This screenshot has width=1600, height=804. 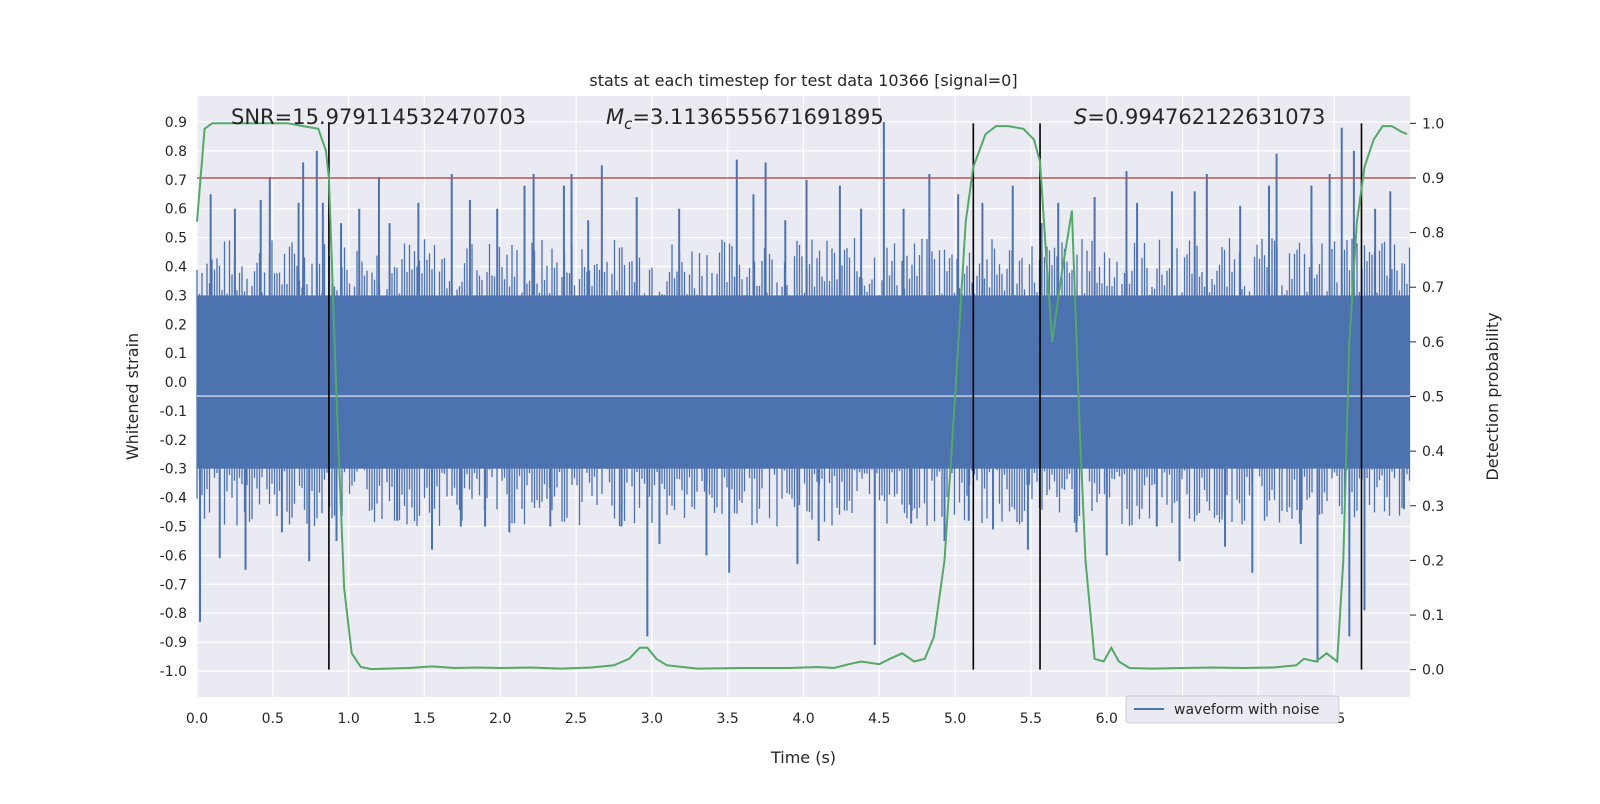 What do you see at coordinates (176, 383) in the screenshot?
I see `left-y-tick-label: 0.0` at bounding box center [176, 383].